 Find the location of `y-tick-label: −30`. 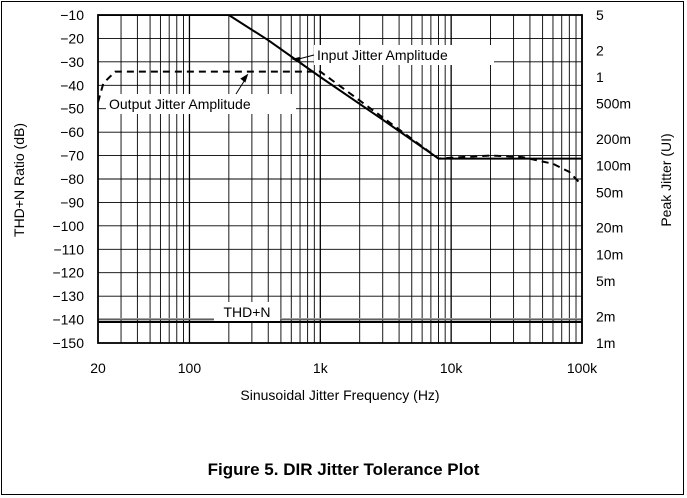

y-tick-label: −30 is located at coordinates (72, 62).